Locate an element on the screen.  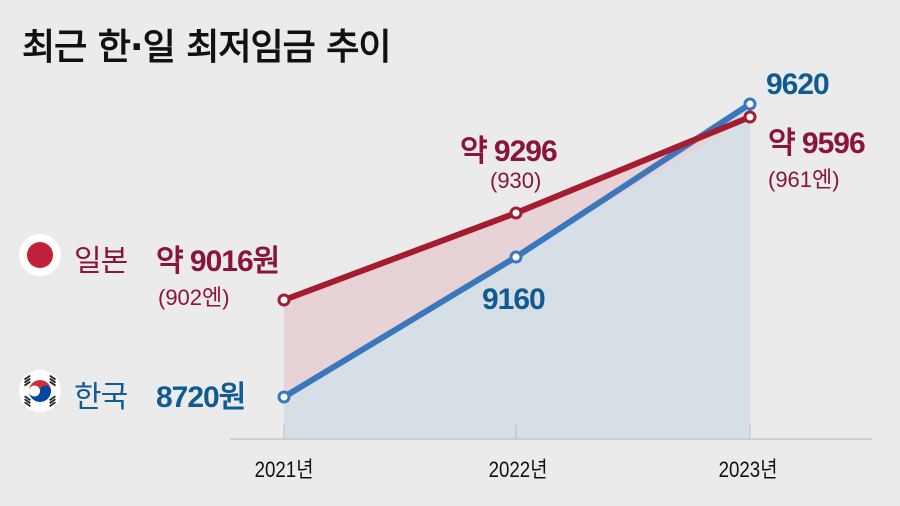
x-tick-label-2021: 2021년 is located at coordinates (284, 469).